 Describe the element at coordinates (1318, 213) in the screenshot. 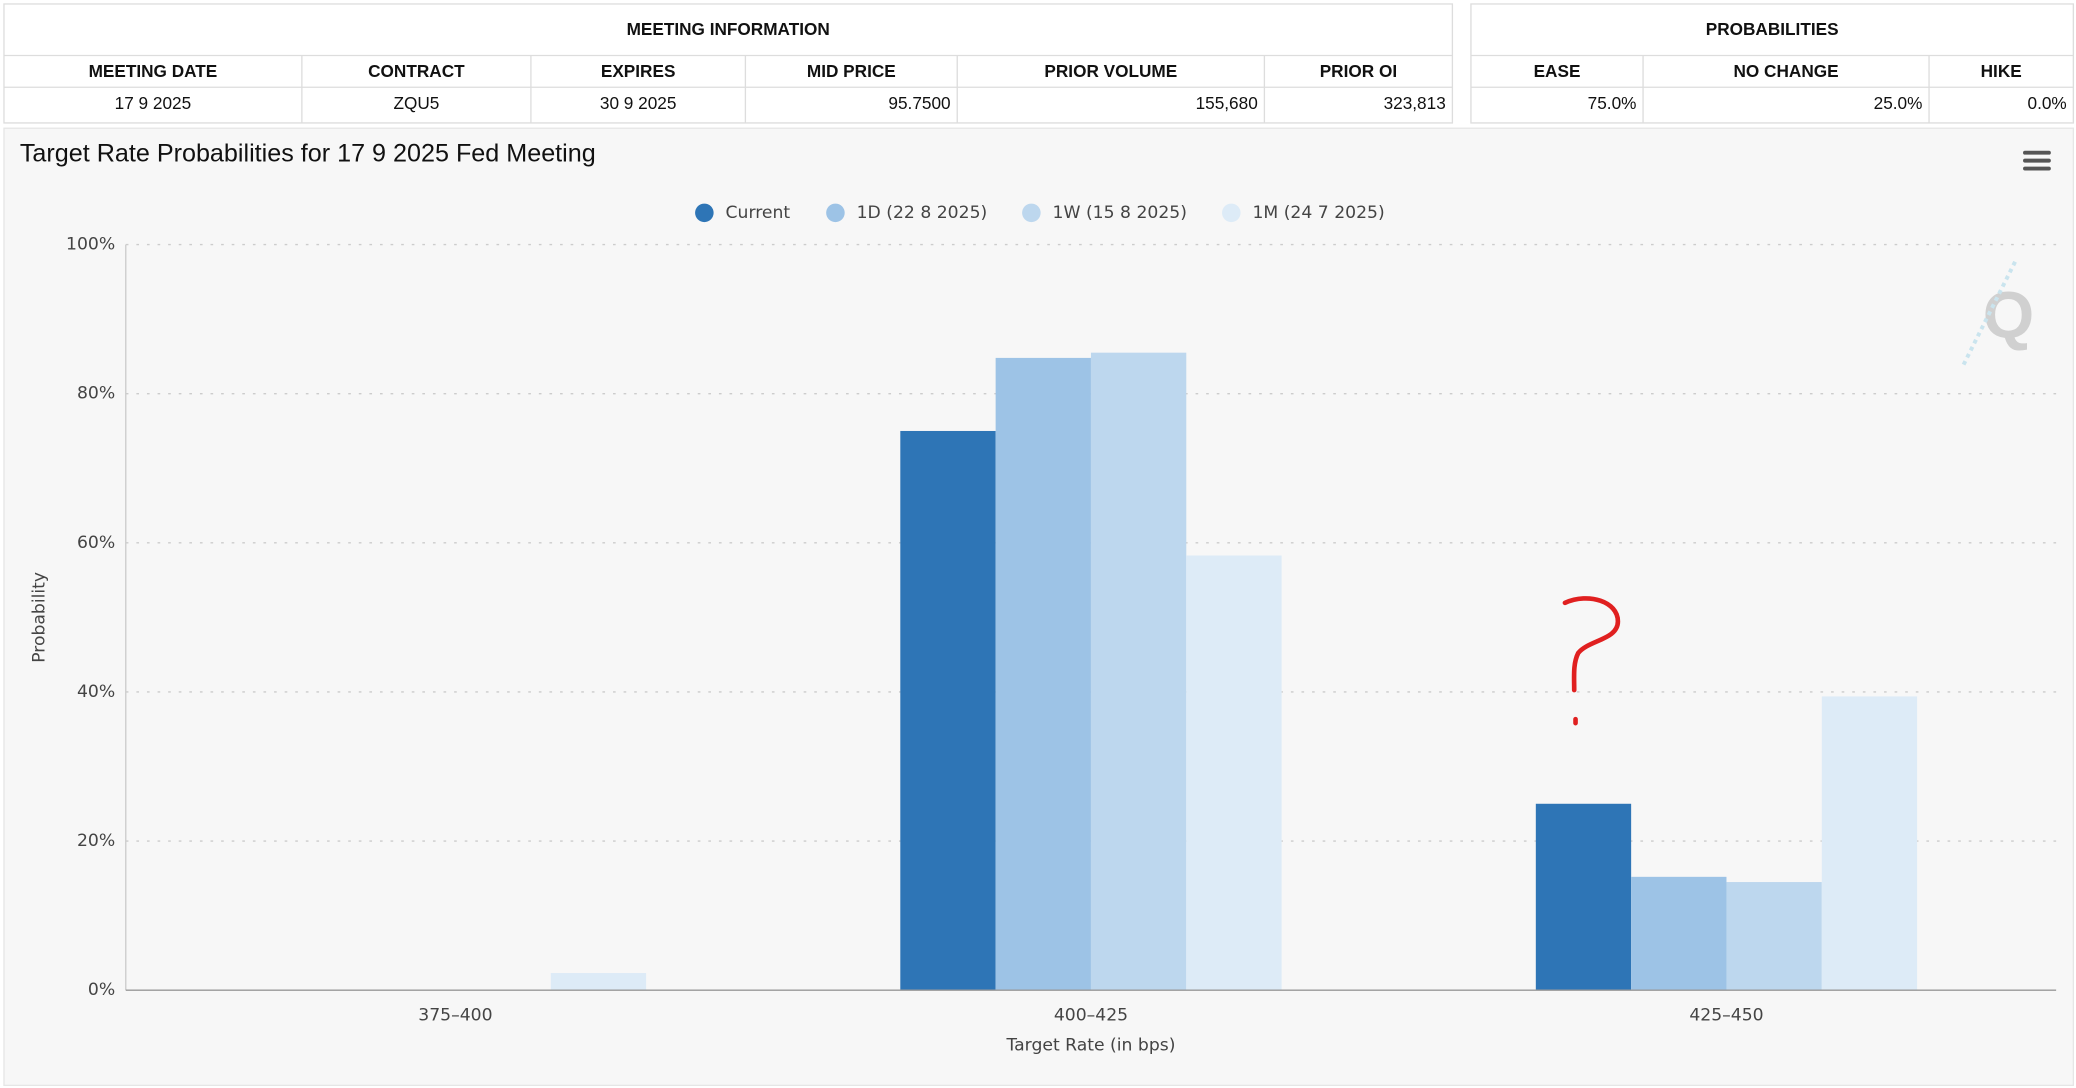

I see `legend-label: 1M (24 7 2025)` at that location.